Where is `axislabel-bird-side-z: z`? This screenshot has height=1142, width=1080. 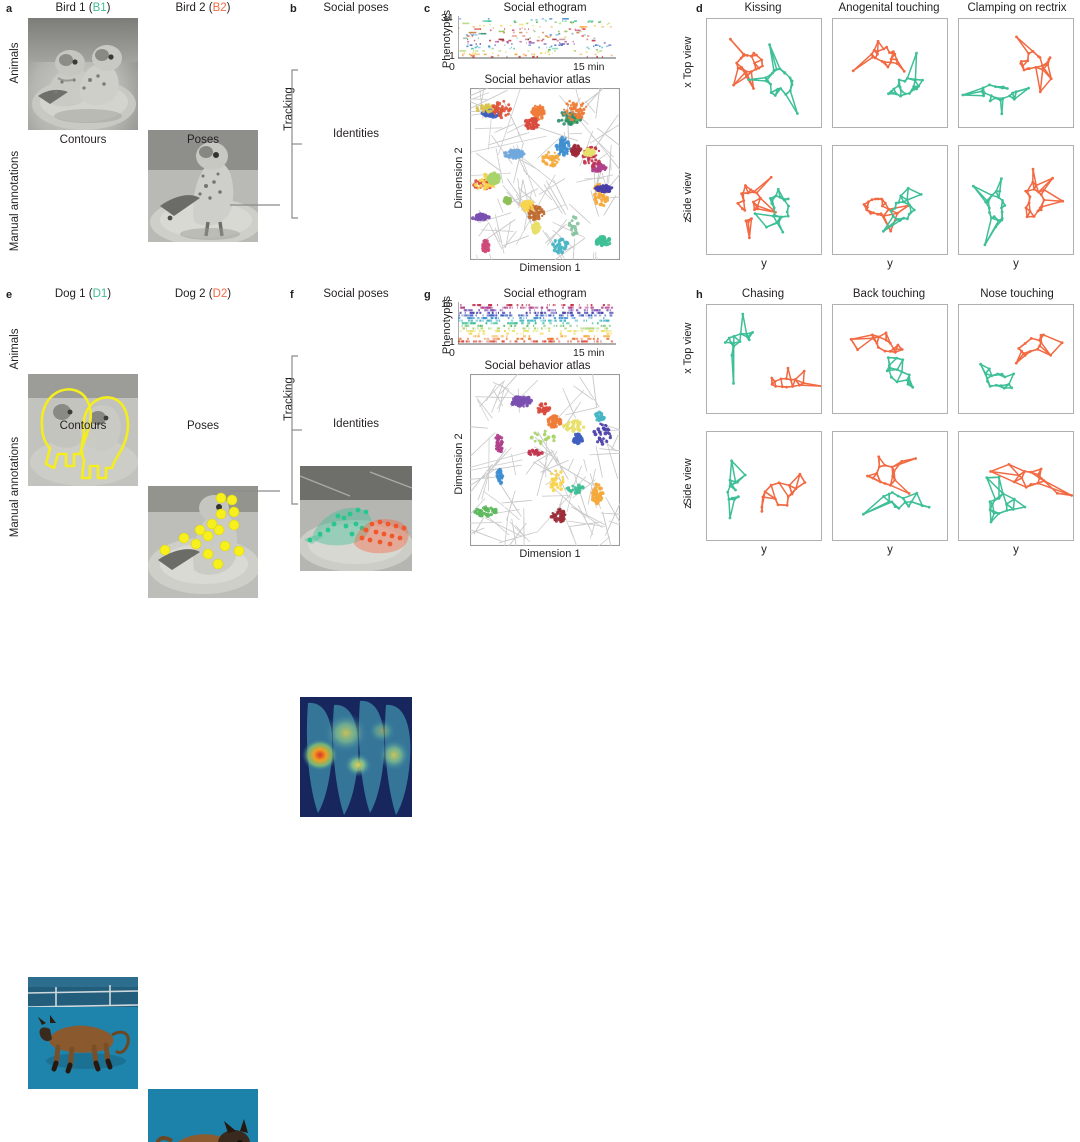 axislabel-bird-side-z: z is located at coordinates (688, 220).